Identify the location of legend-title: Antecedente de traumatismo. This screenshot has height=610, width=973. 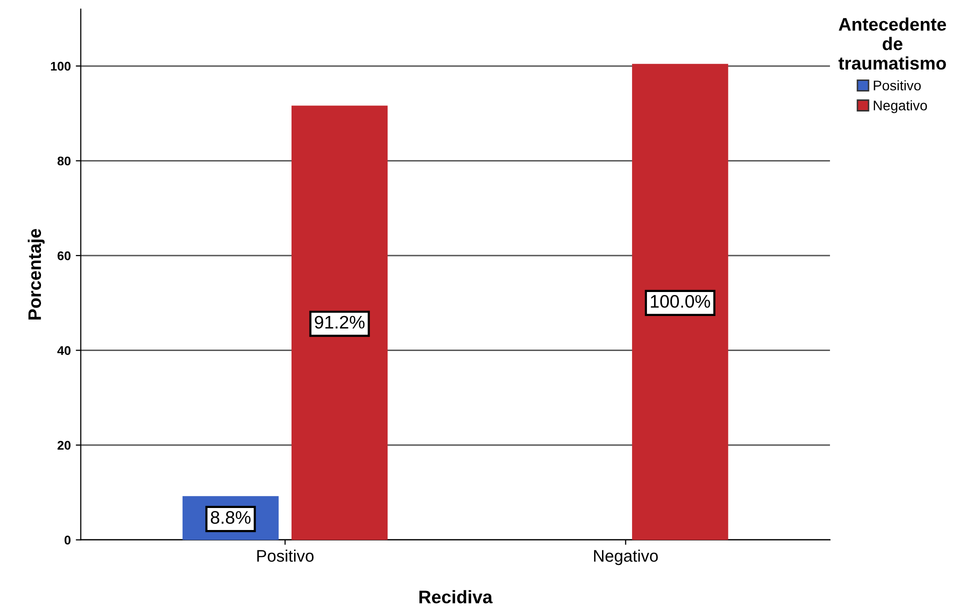
(892, 43).